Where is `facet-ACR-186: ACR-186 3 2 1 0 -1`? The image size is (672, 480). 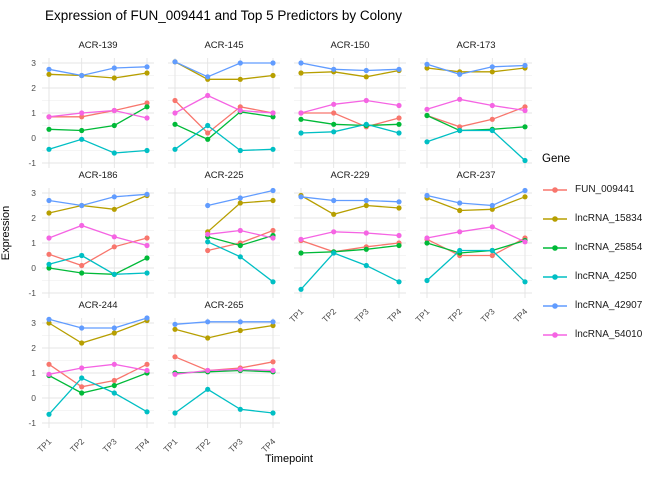 facet-ACR-186: ACR-186 3 2 1 0 -1 is located at coordinates (91, 234).